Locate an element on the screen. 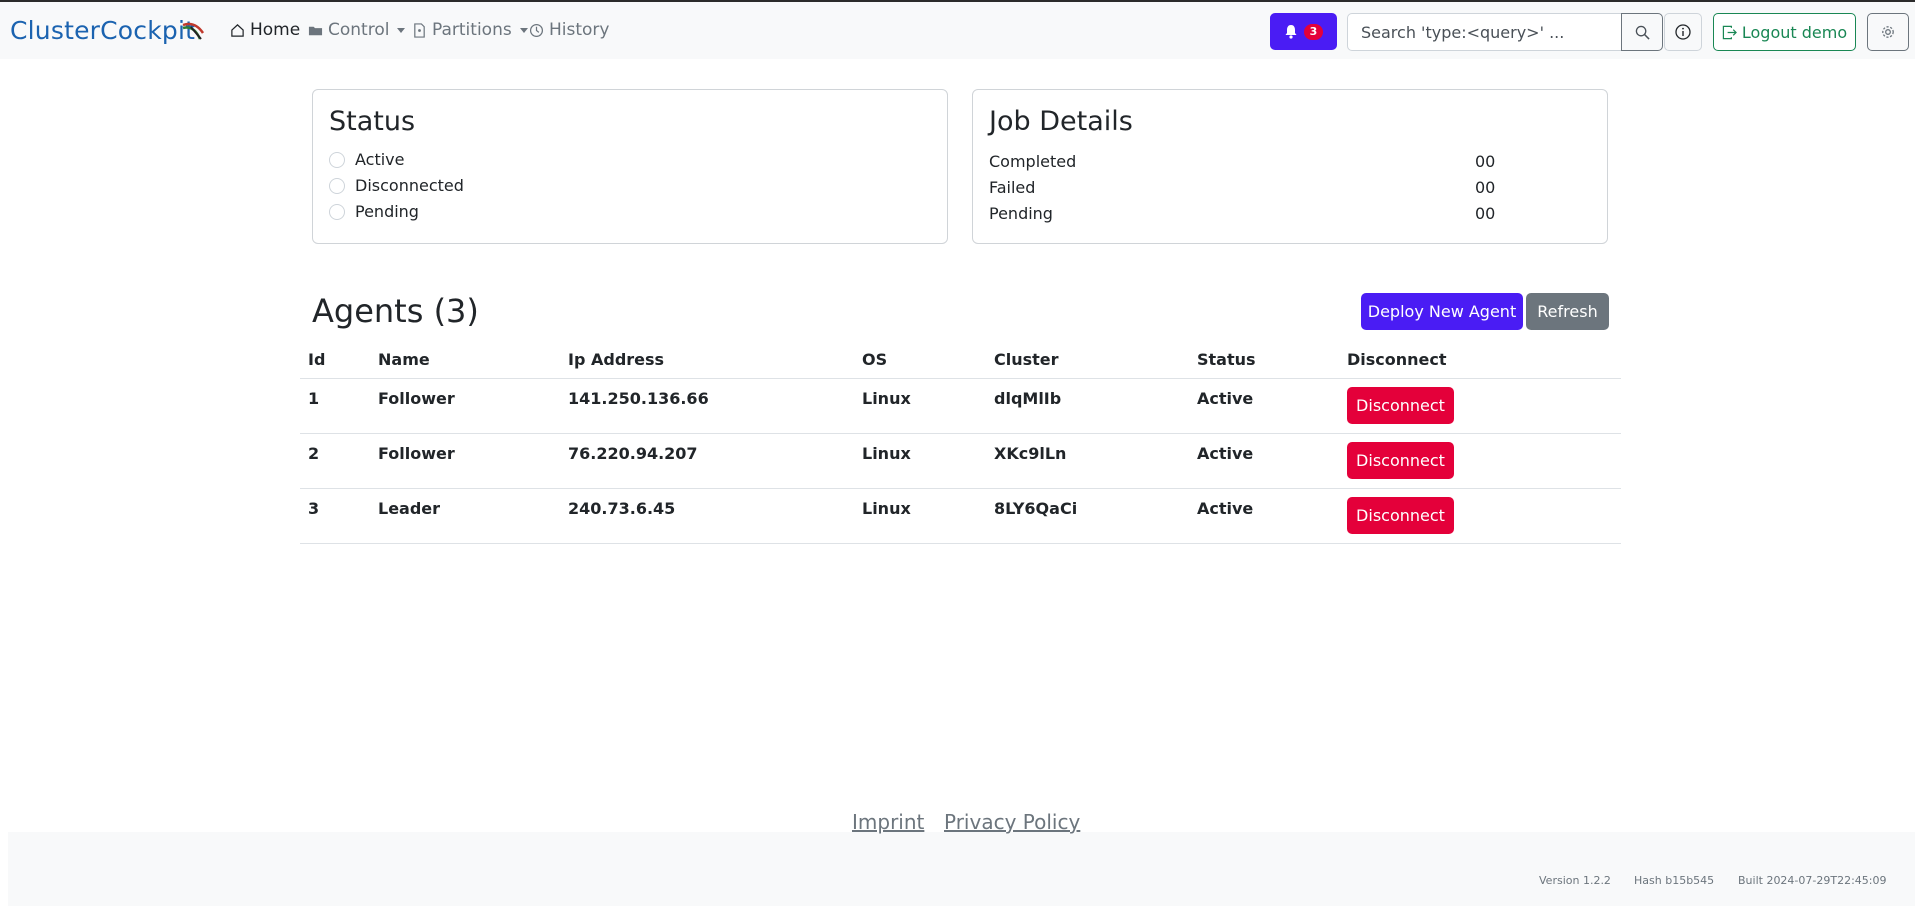 The height and width of the screenshot is (906, 1915). job-pending-label: Pending is located at coordinates (1021, 213).